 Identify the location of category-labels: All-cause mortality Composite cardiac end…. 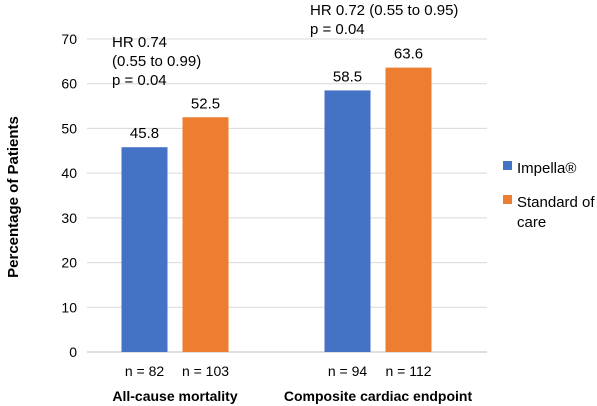
(292, 396).